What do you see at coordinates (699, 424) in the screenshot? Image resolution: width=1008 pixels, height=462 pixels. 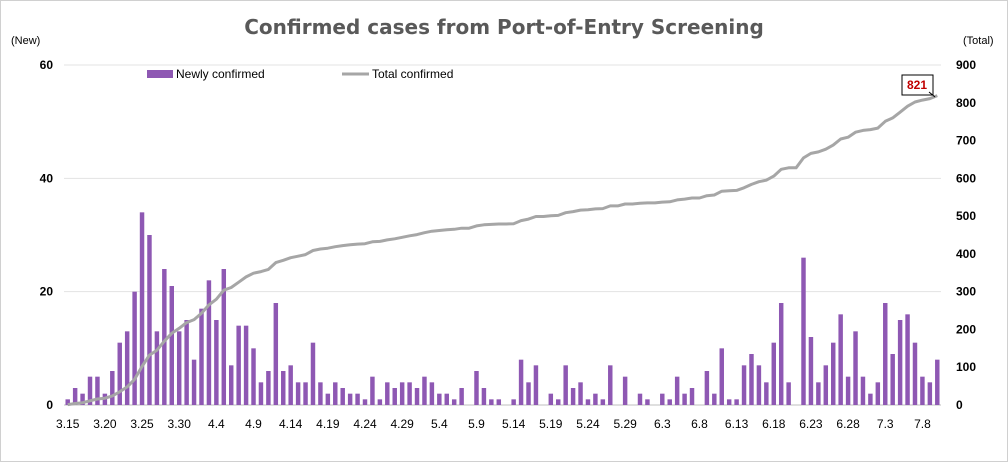 I see `x-tick-label: 6.8` at bounding box center [699, 424].